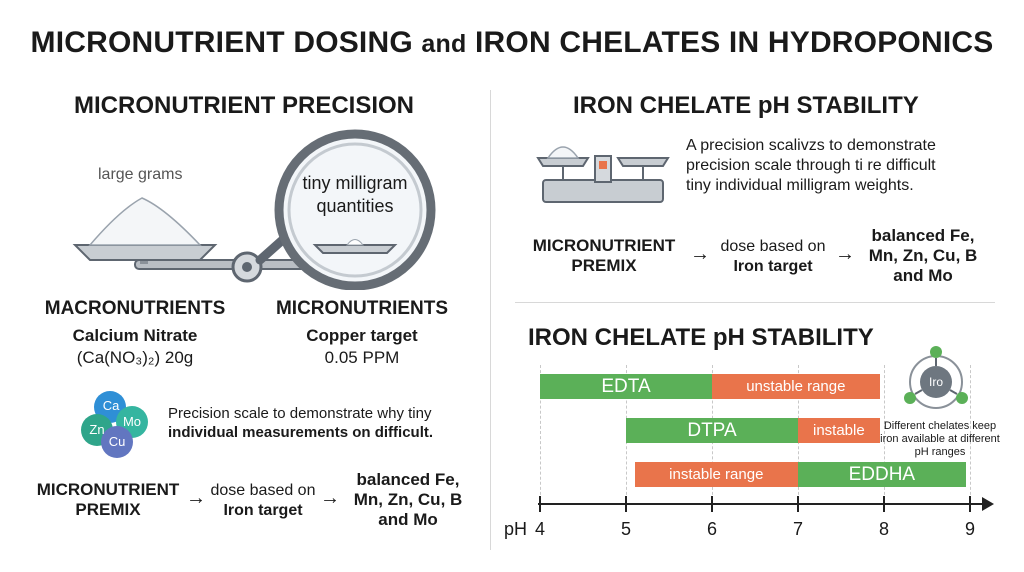  Describe the element at coordinates (408, 499) in the screenshot. I see `left-flow-step3: balanced Fe, Mn, Zn, Cu, B and Mo` at that location.